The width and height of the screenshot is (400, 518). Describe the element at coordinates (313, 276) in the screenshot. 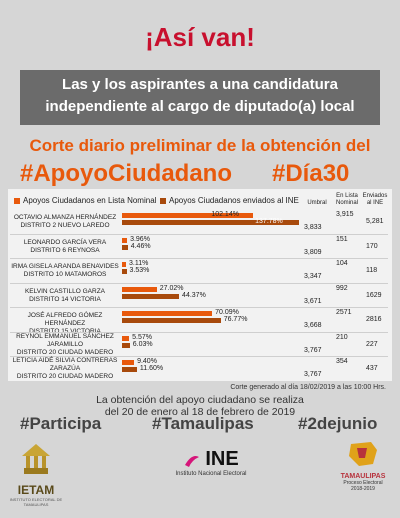

I see `umbral-value: 3,347` at that location.